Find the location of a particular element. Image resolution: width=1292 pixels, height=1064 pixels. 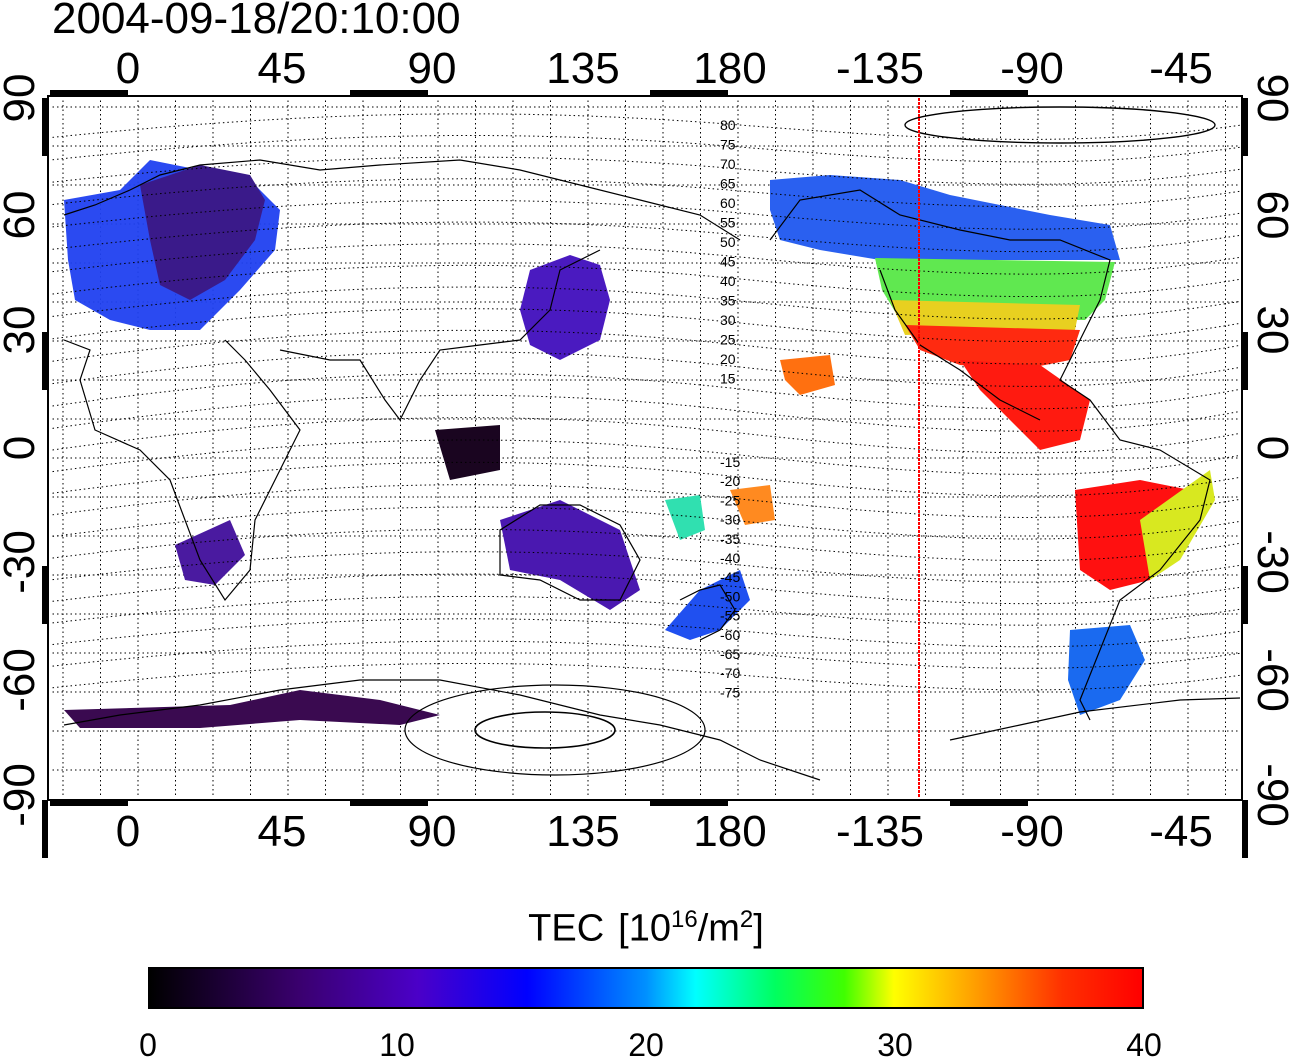

lon-tick-bottom: -45 is located at coordinates (1181, 831).